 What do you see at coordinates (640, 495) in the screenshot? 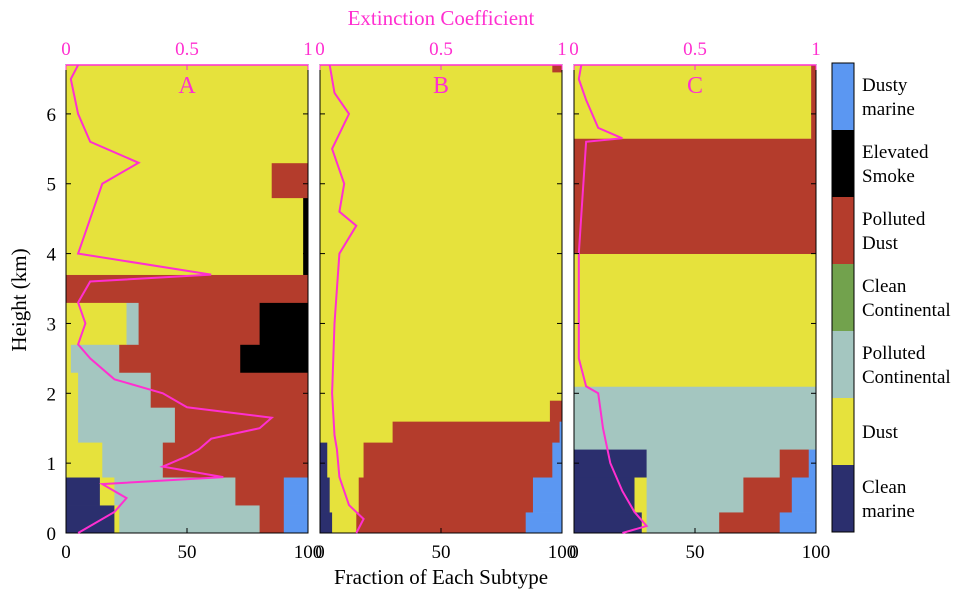
I see `panel-c-layer-1-dust` at bounding box center [640, 495].